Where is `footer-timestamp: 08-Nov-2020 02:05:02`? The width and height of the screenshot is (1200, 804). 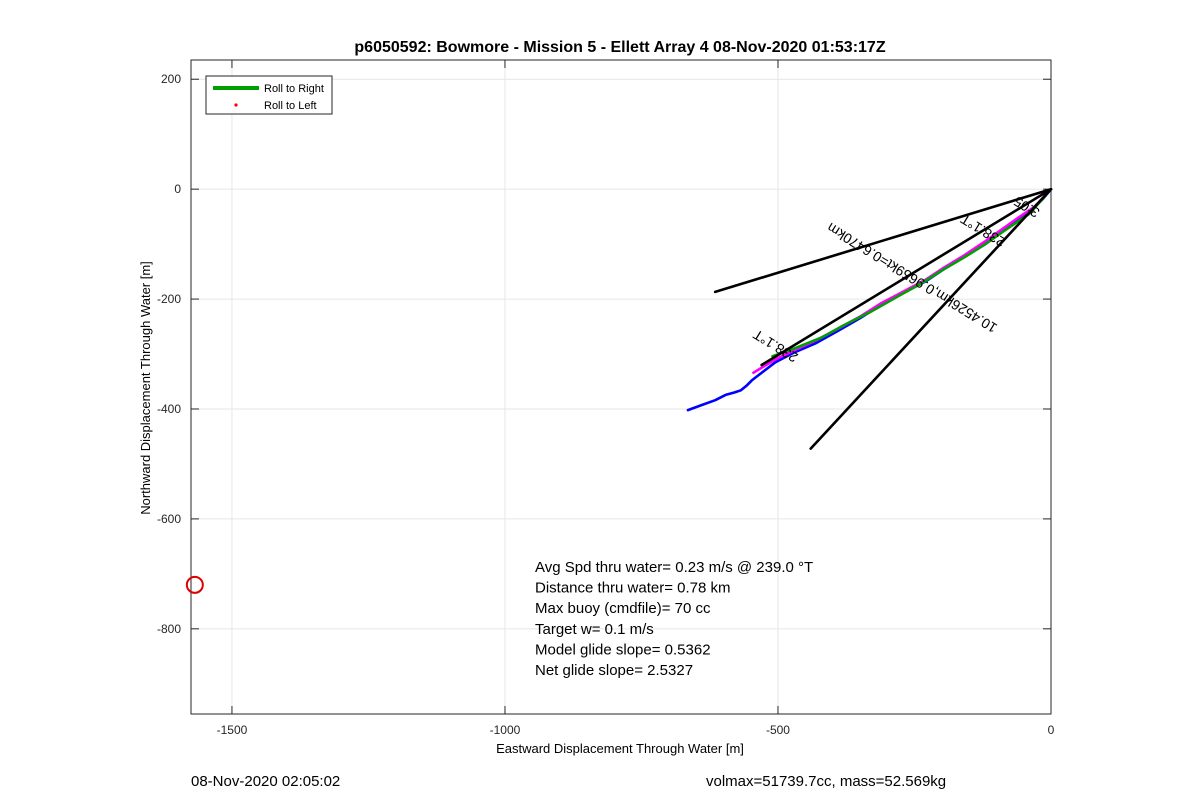 footer-timestamp: 08-Nov-2020 02:05:02 is located at coordinates (266, 781).